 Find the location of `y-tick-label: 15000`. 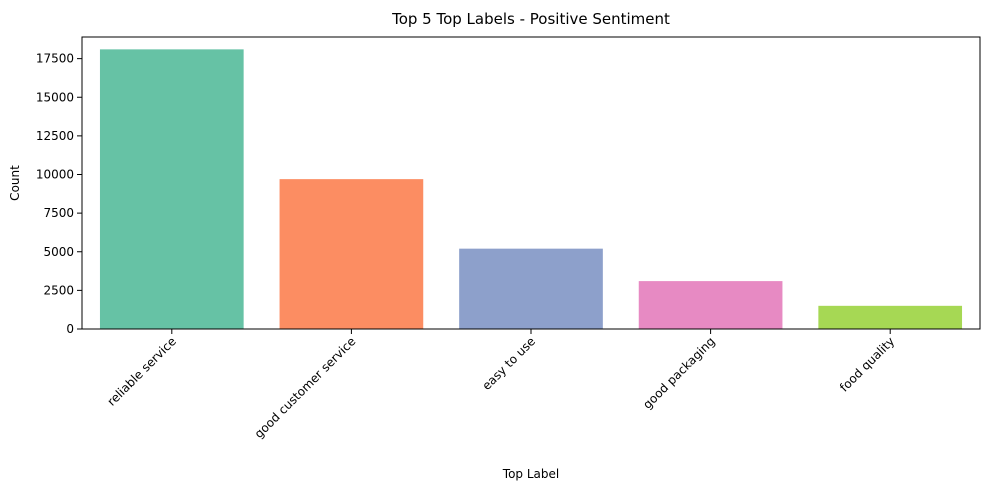

y-tick-label: 15000 is located at coordinates (55, 97).